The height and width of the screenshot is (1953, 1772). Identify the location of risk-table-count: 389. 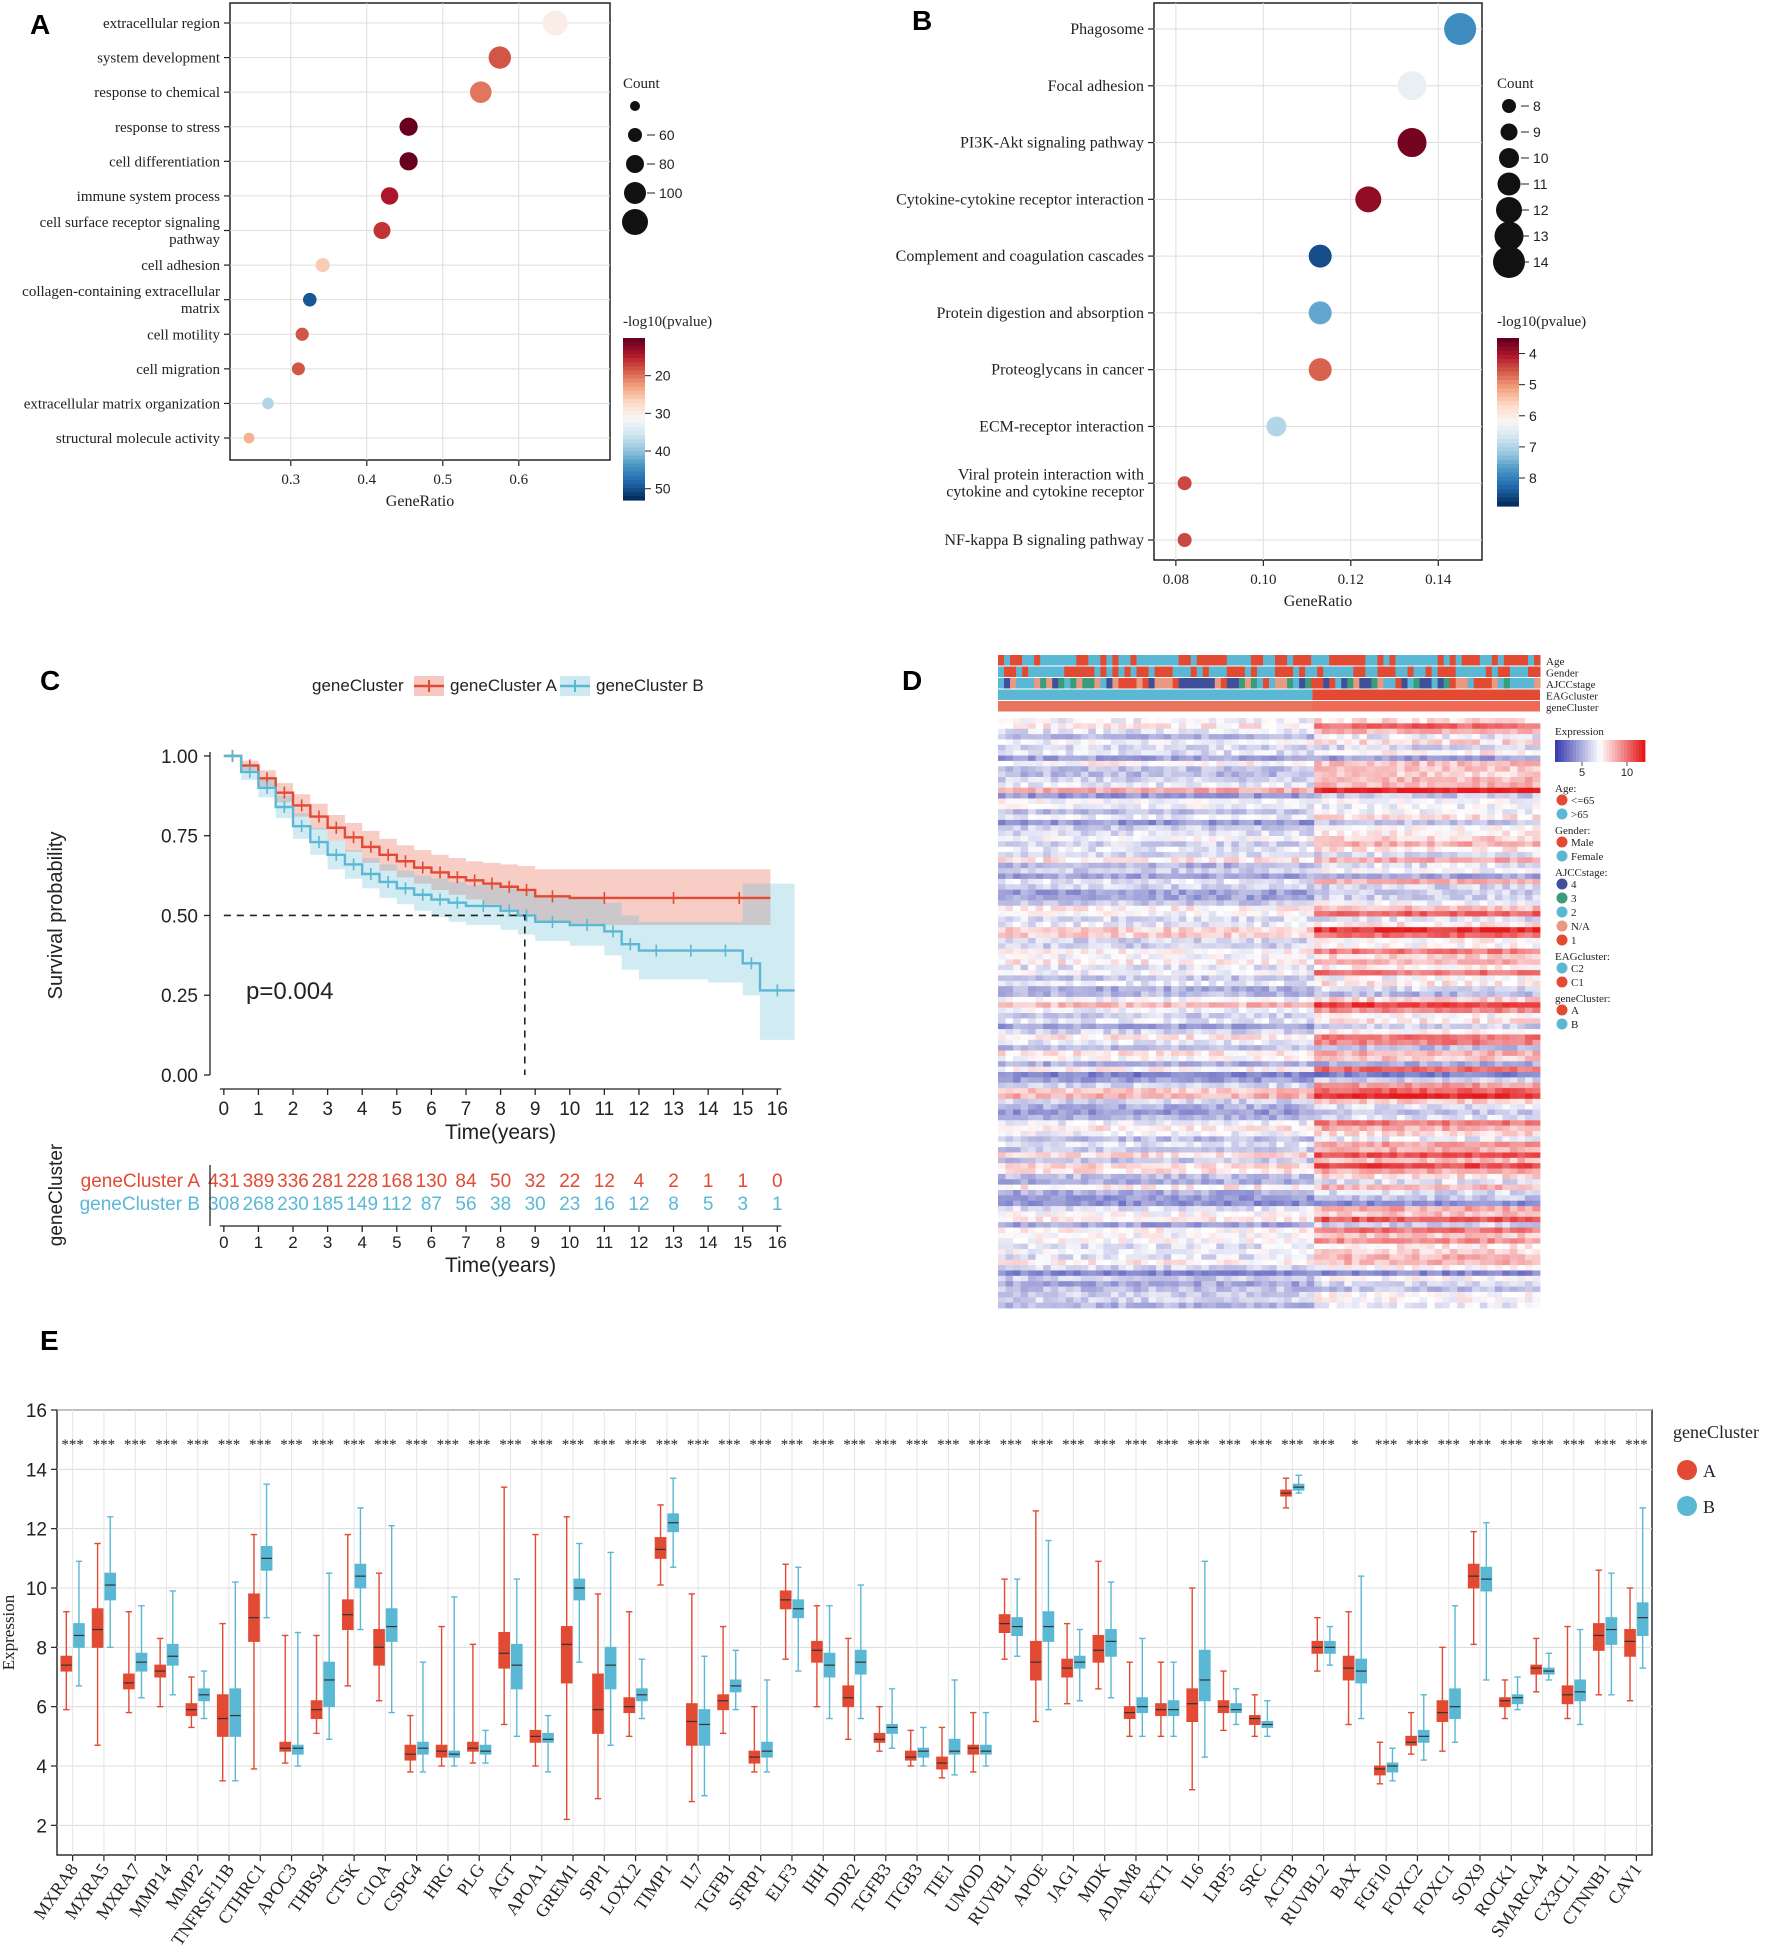
(259, 1181).